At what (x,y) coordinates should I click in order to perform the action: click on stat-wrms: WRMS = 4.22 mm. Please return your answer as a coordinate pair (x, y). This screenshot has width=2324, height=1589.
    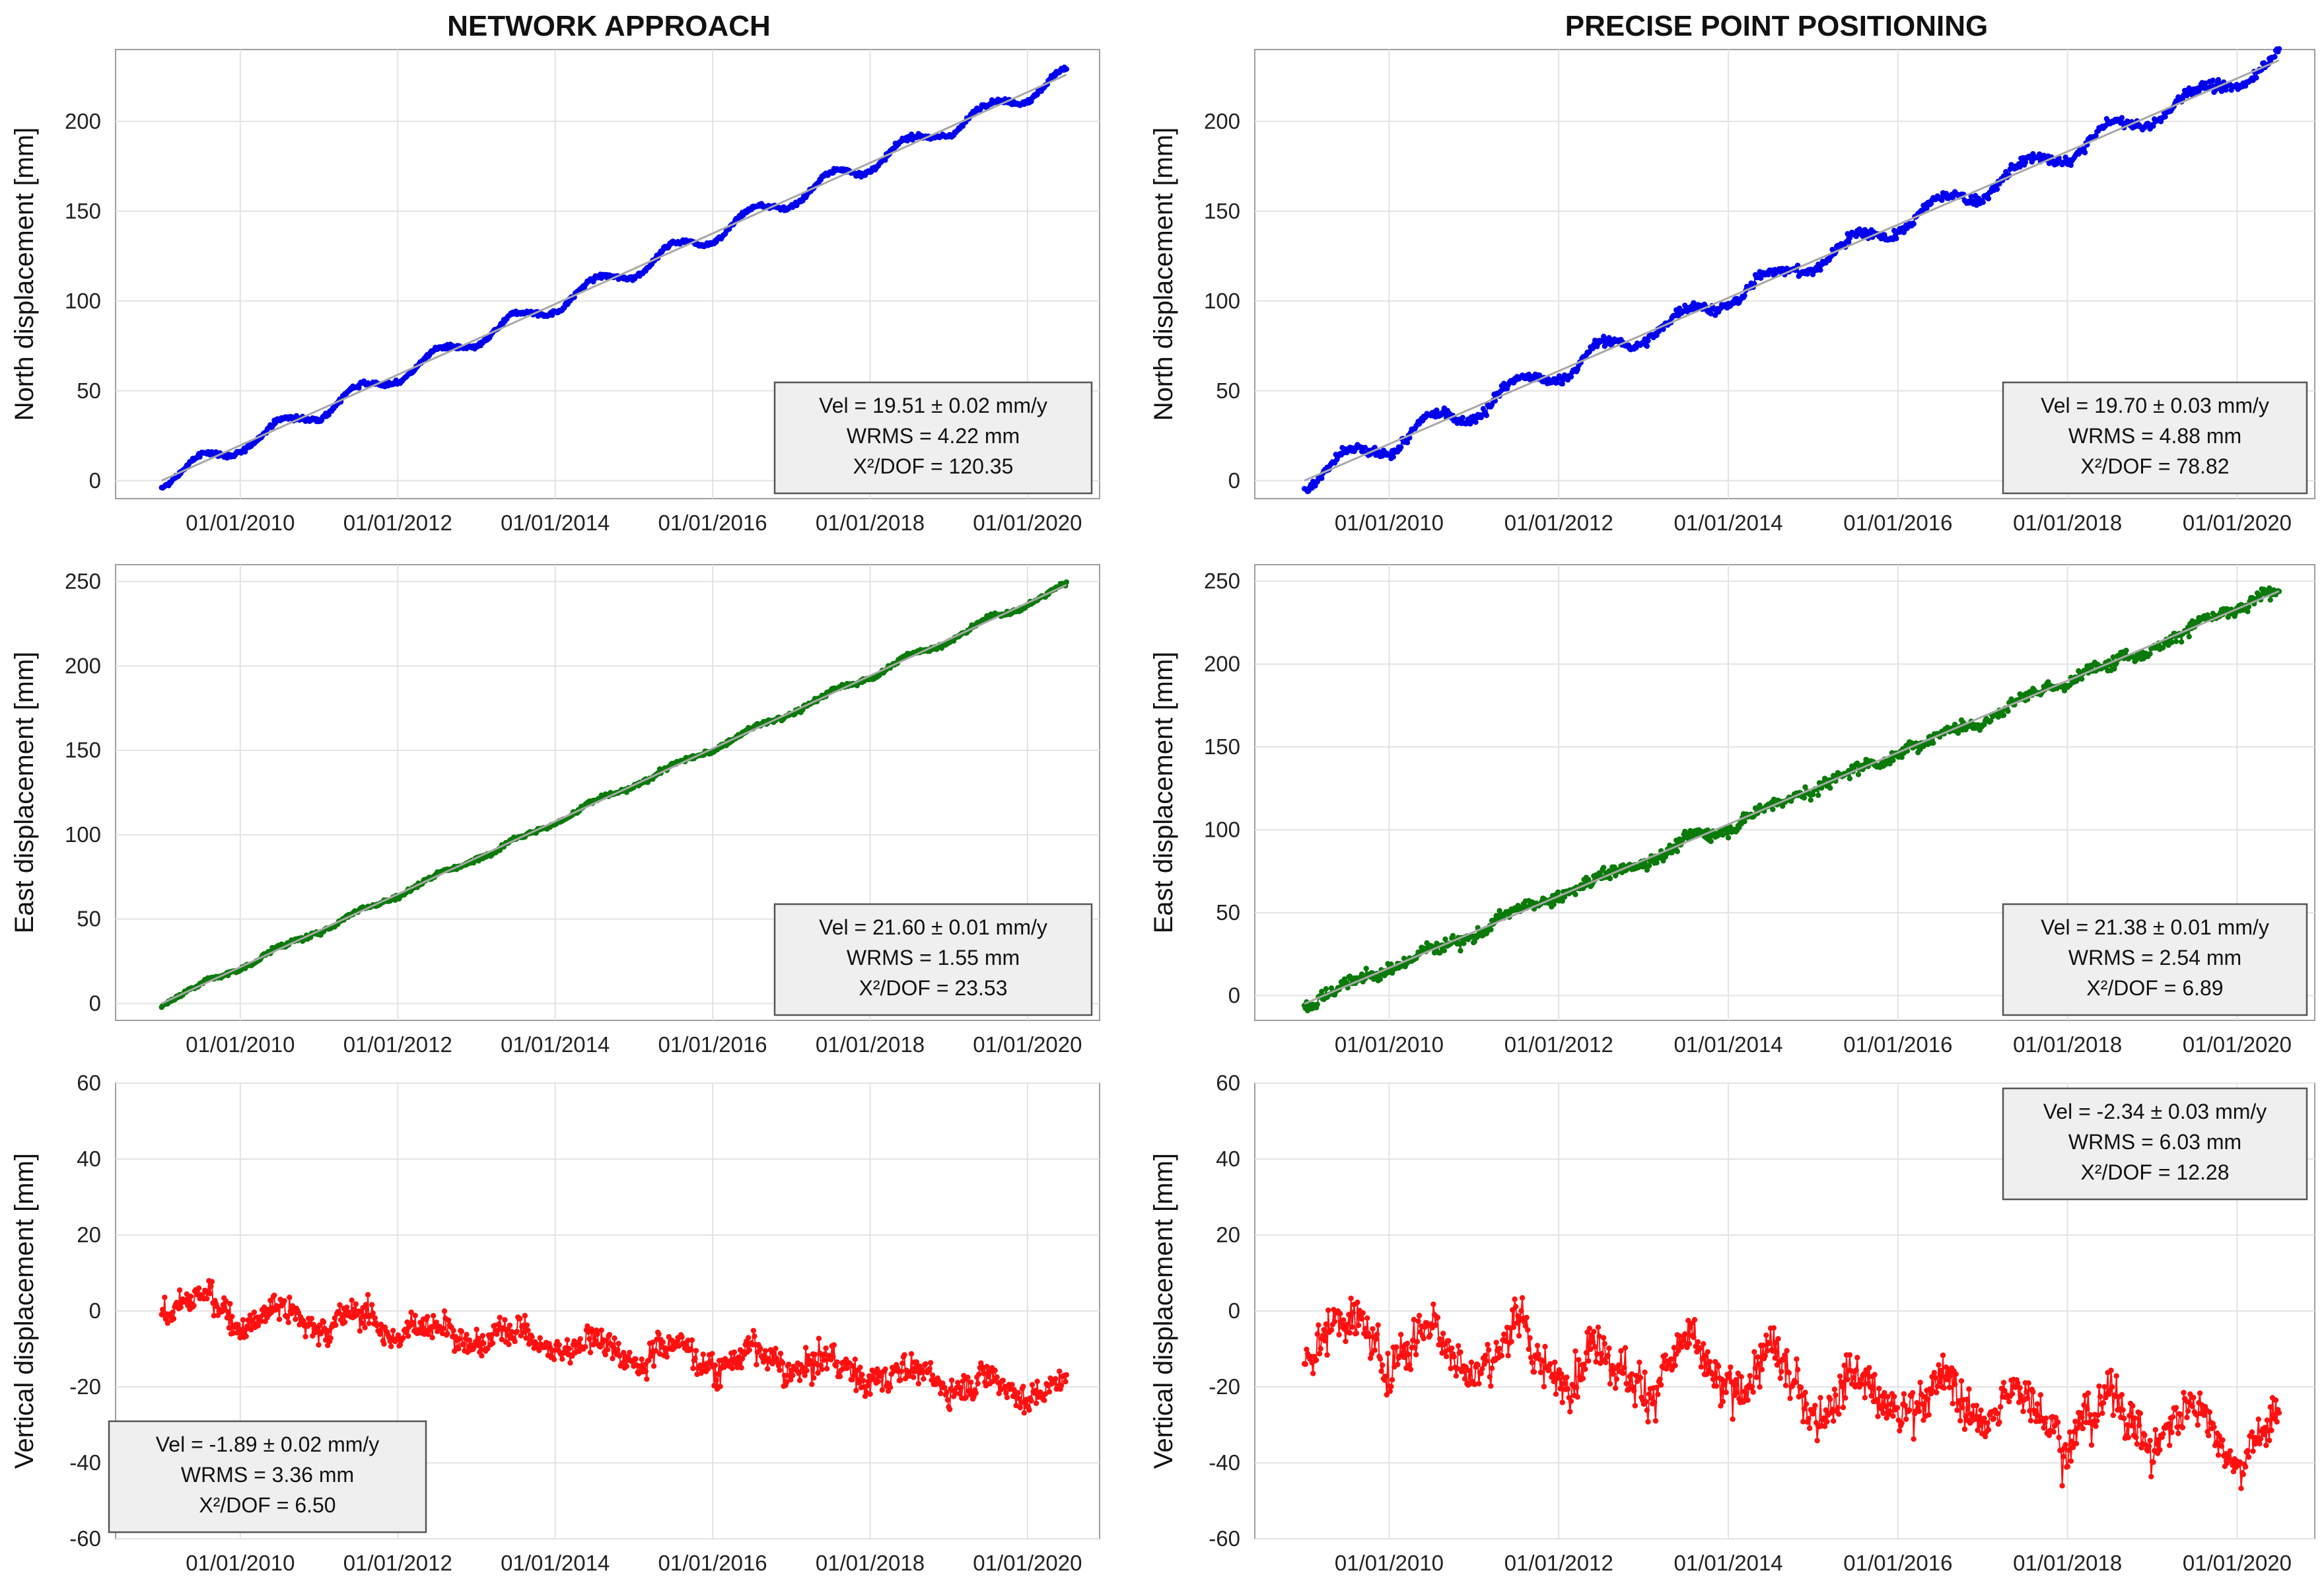
    Looking at the image, I should click on (933, 436).